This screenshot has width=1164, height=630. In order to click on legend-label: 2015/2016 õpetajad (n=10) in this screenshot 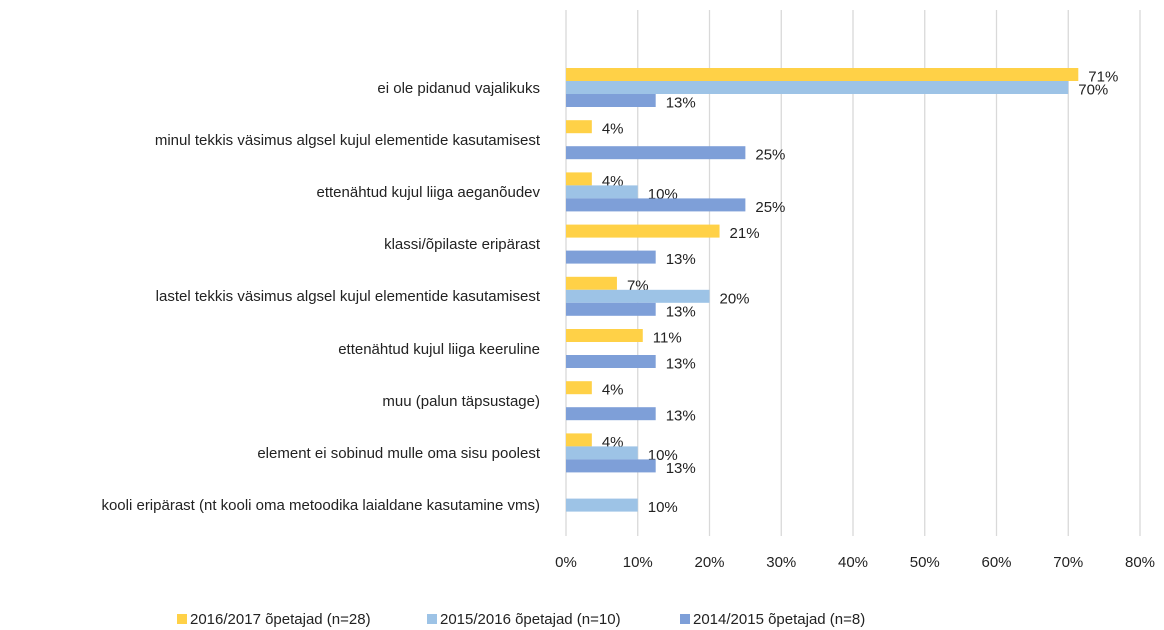, I will do `click(530, 619)`.